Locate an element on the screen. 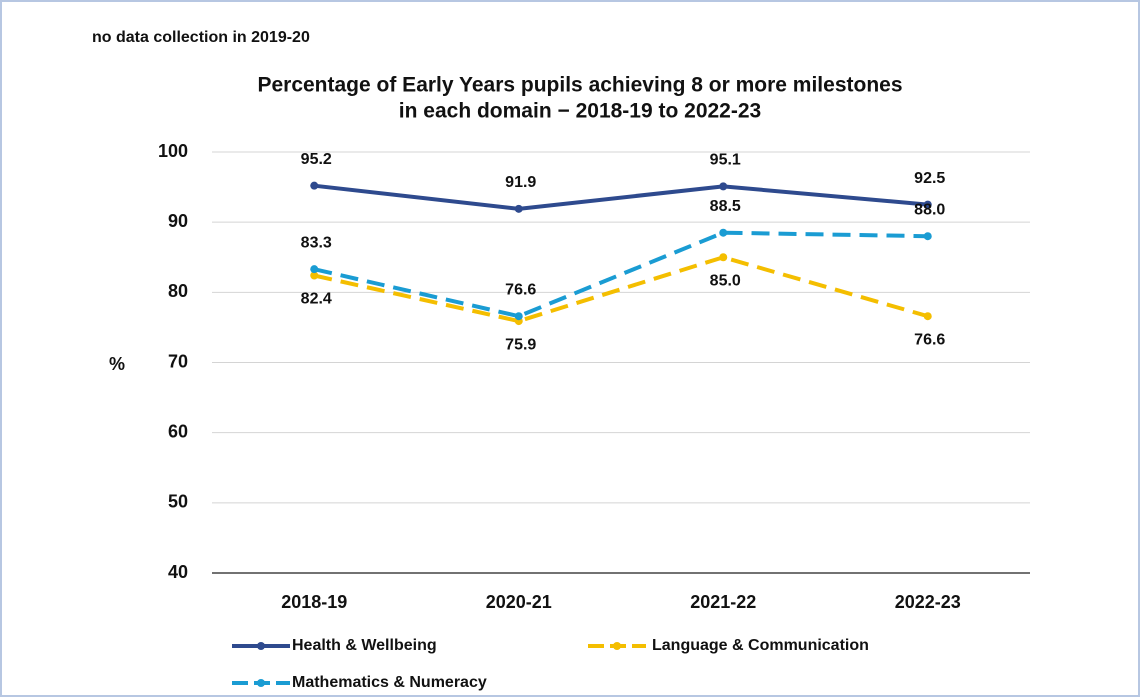  data-label: 83.3 is located at coordinates (316, 242).